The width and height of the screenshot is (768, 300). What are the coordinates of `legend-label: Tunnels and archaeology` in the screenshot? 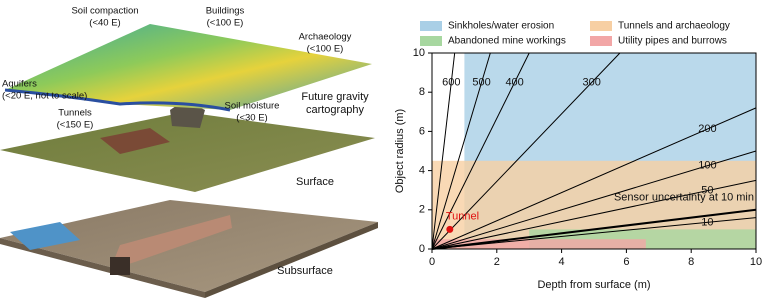 It's located at (674, 26).